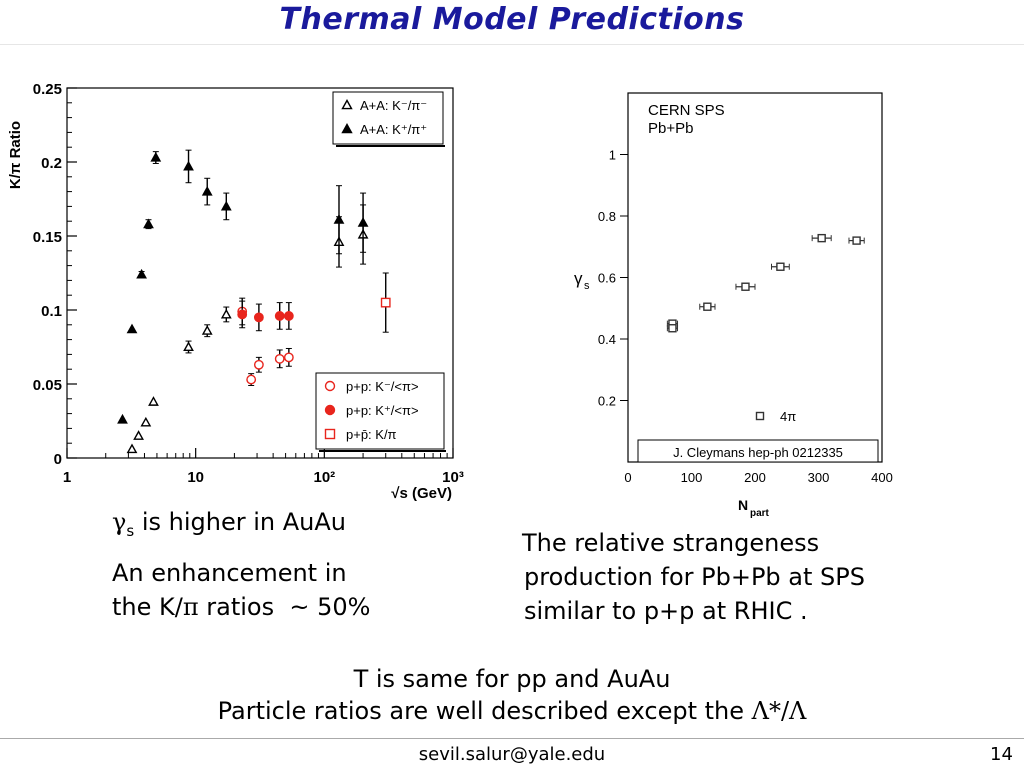  Describe the element at coordinates (882, 477) in the screenshot. I see `x-tick-label: 400` at that location.